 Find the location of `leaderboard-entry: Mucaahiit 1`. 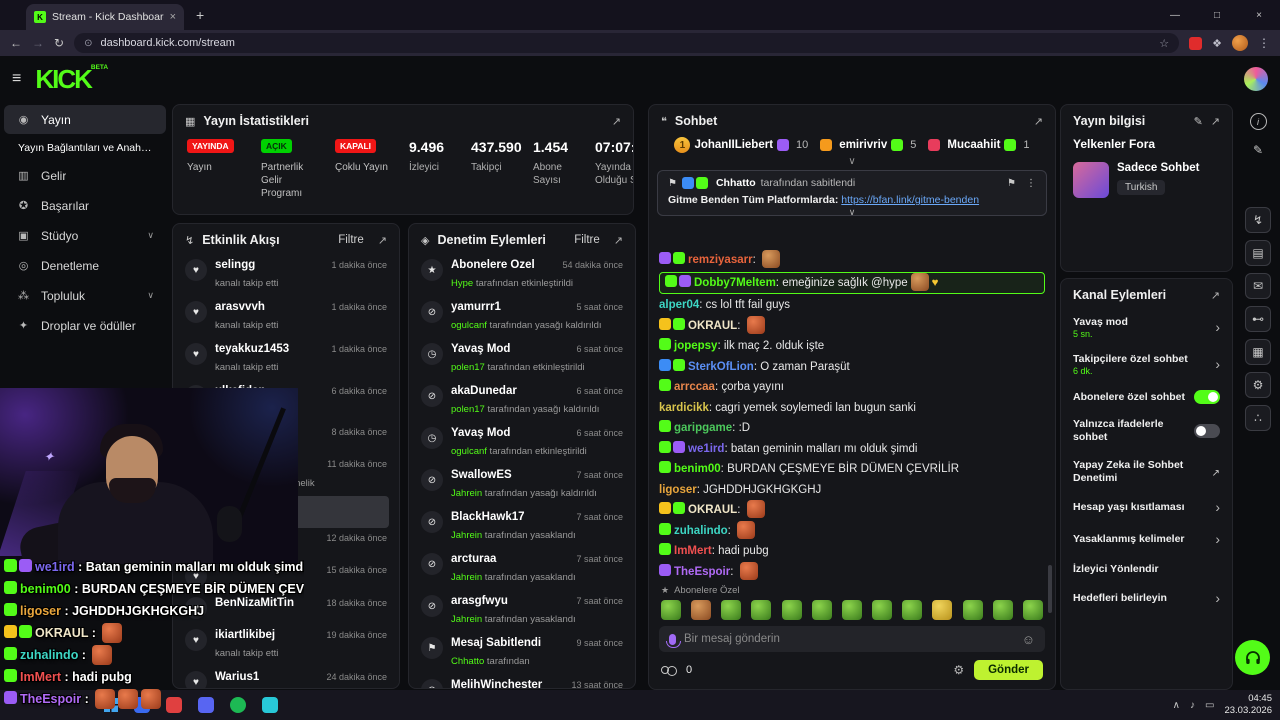

leaderboard-entry: Mucaahiit 1 is located at coordinates (979, 145).